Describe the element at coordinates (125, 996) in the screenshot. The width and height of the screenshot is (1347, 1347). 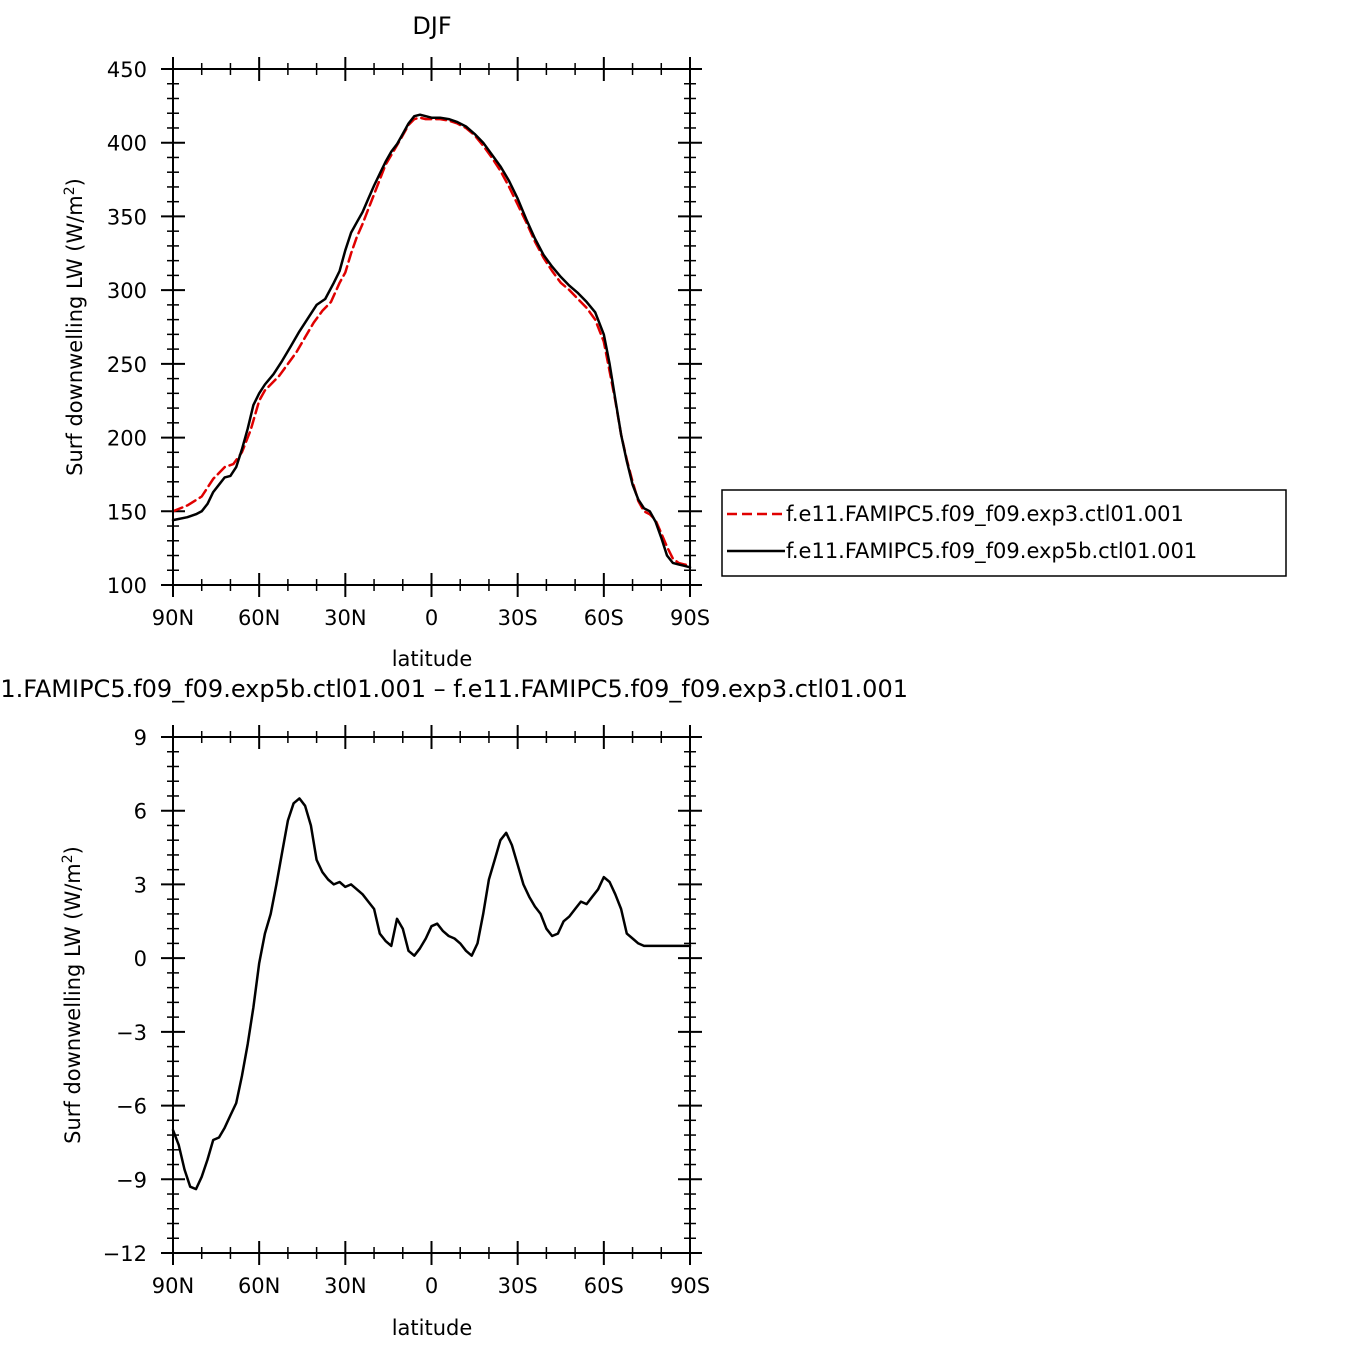
I see `bottom-chart-y-tick-labels: −12 −9 −6 −3 0 3 6 9` at that location.